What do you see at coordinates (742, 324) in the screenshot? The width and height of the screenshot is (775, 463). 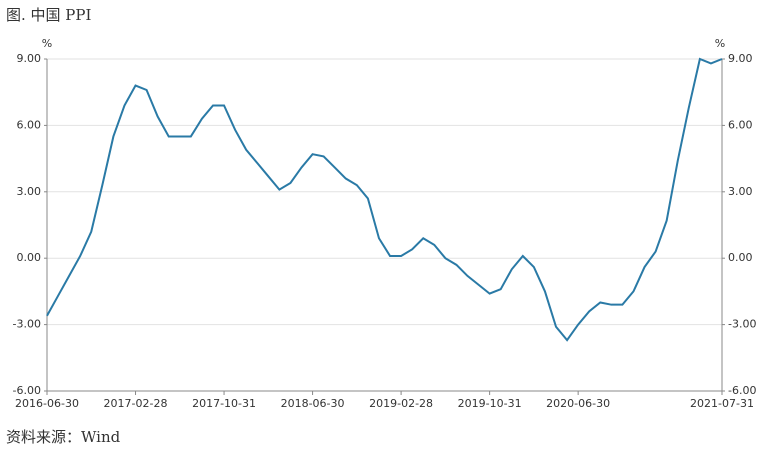 I see `y2-tick-label: -3.00` at bounding box center [742, 324].